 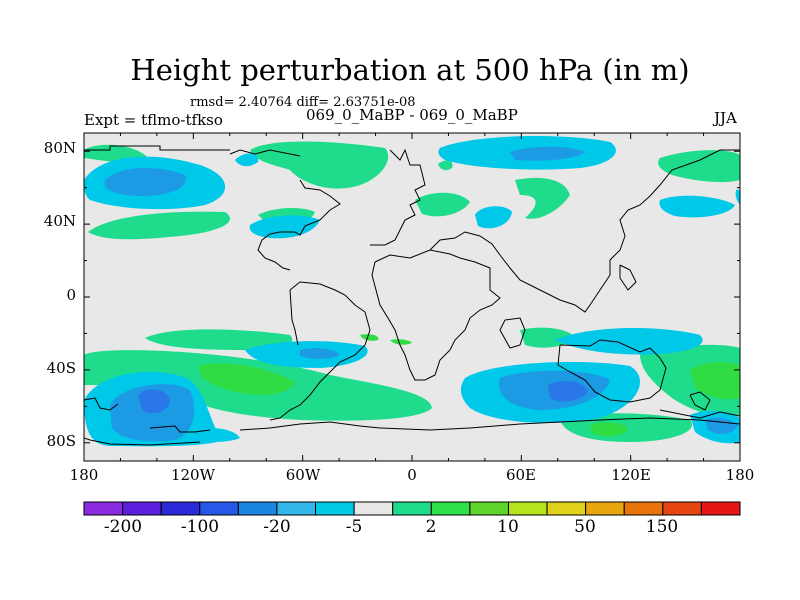 I want to click on x-tick-label: 120W, so click(x=193, y=475).